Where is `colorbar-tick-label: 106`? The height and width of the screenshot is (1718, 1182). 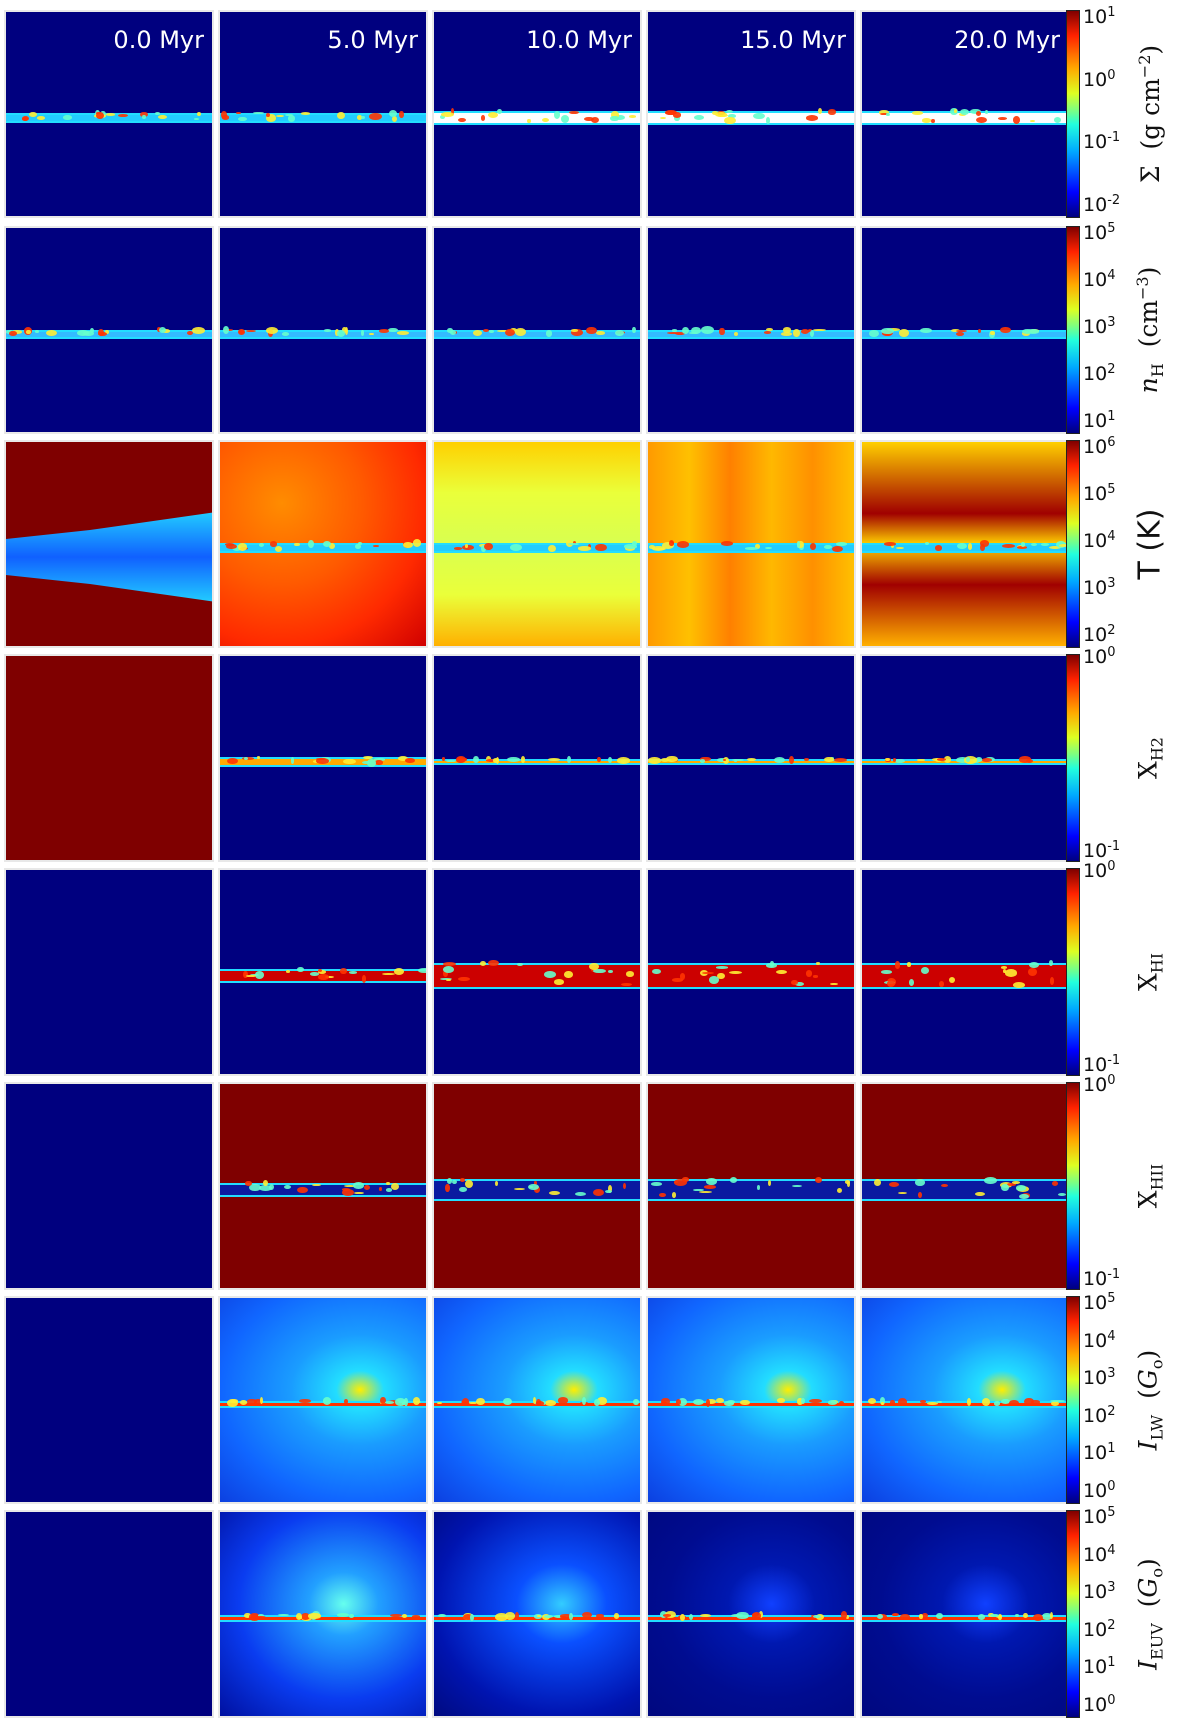
colorbar-tick-label: 106 is located at coordinates (1099, 446).